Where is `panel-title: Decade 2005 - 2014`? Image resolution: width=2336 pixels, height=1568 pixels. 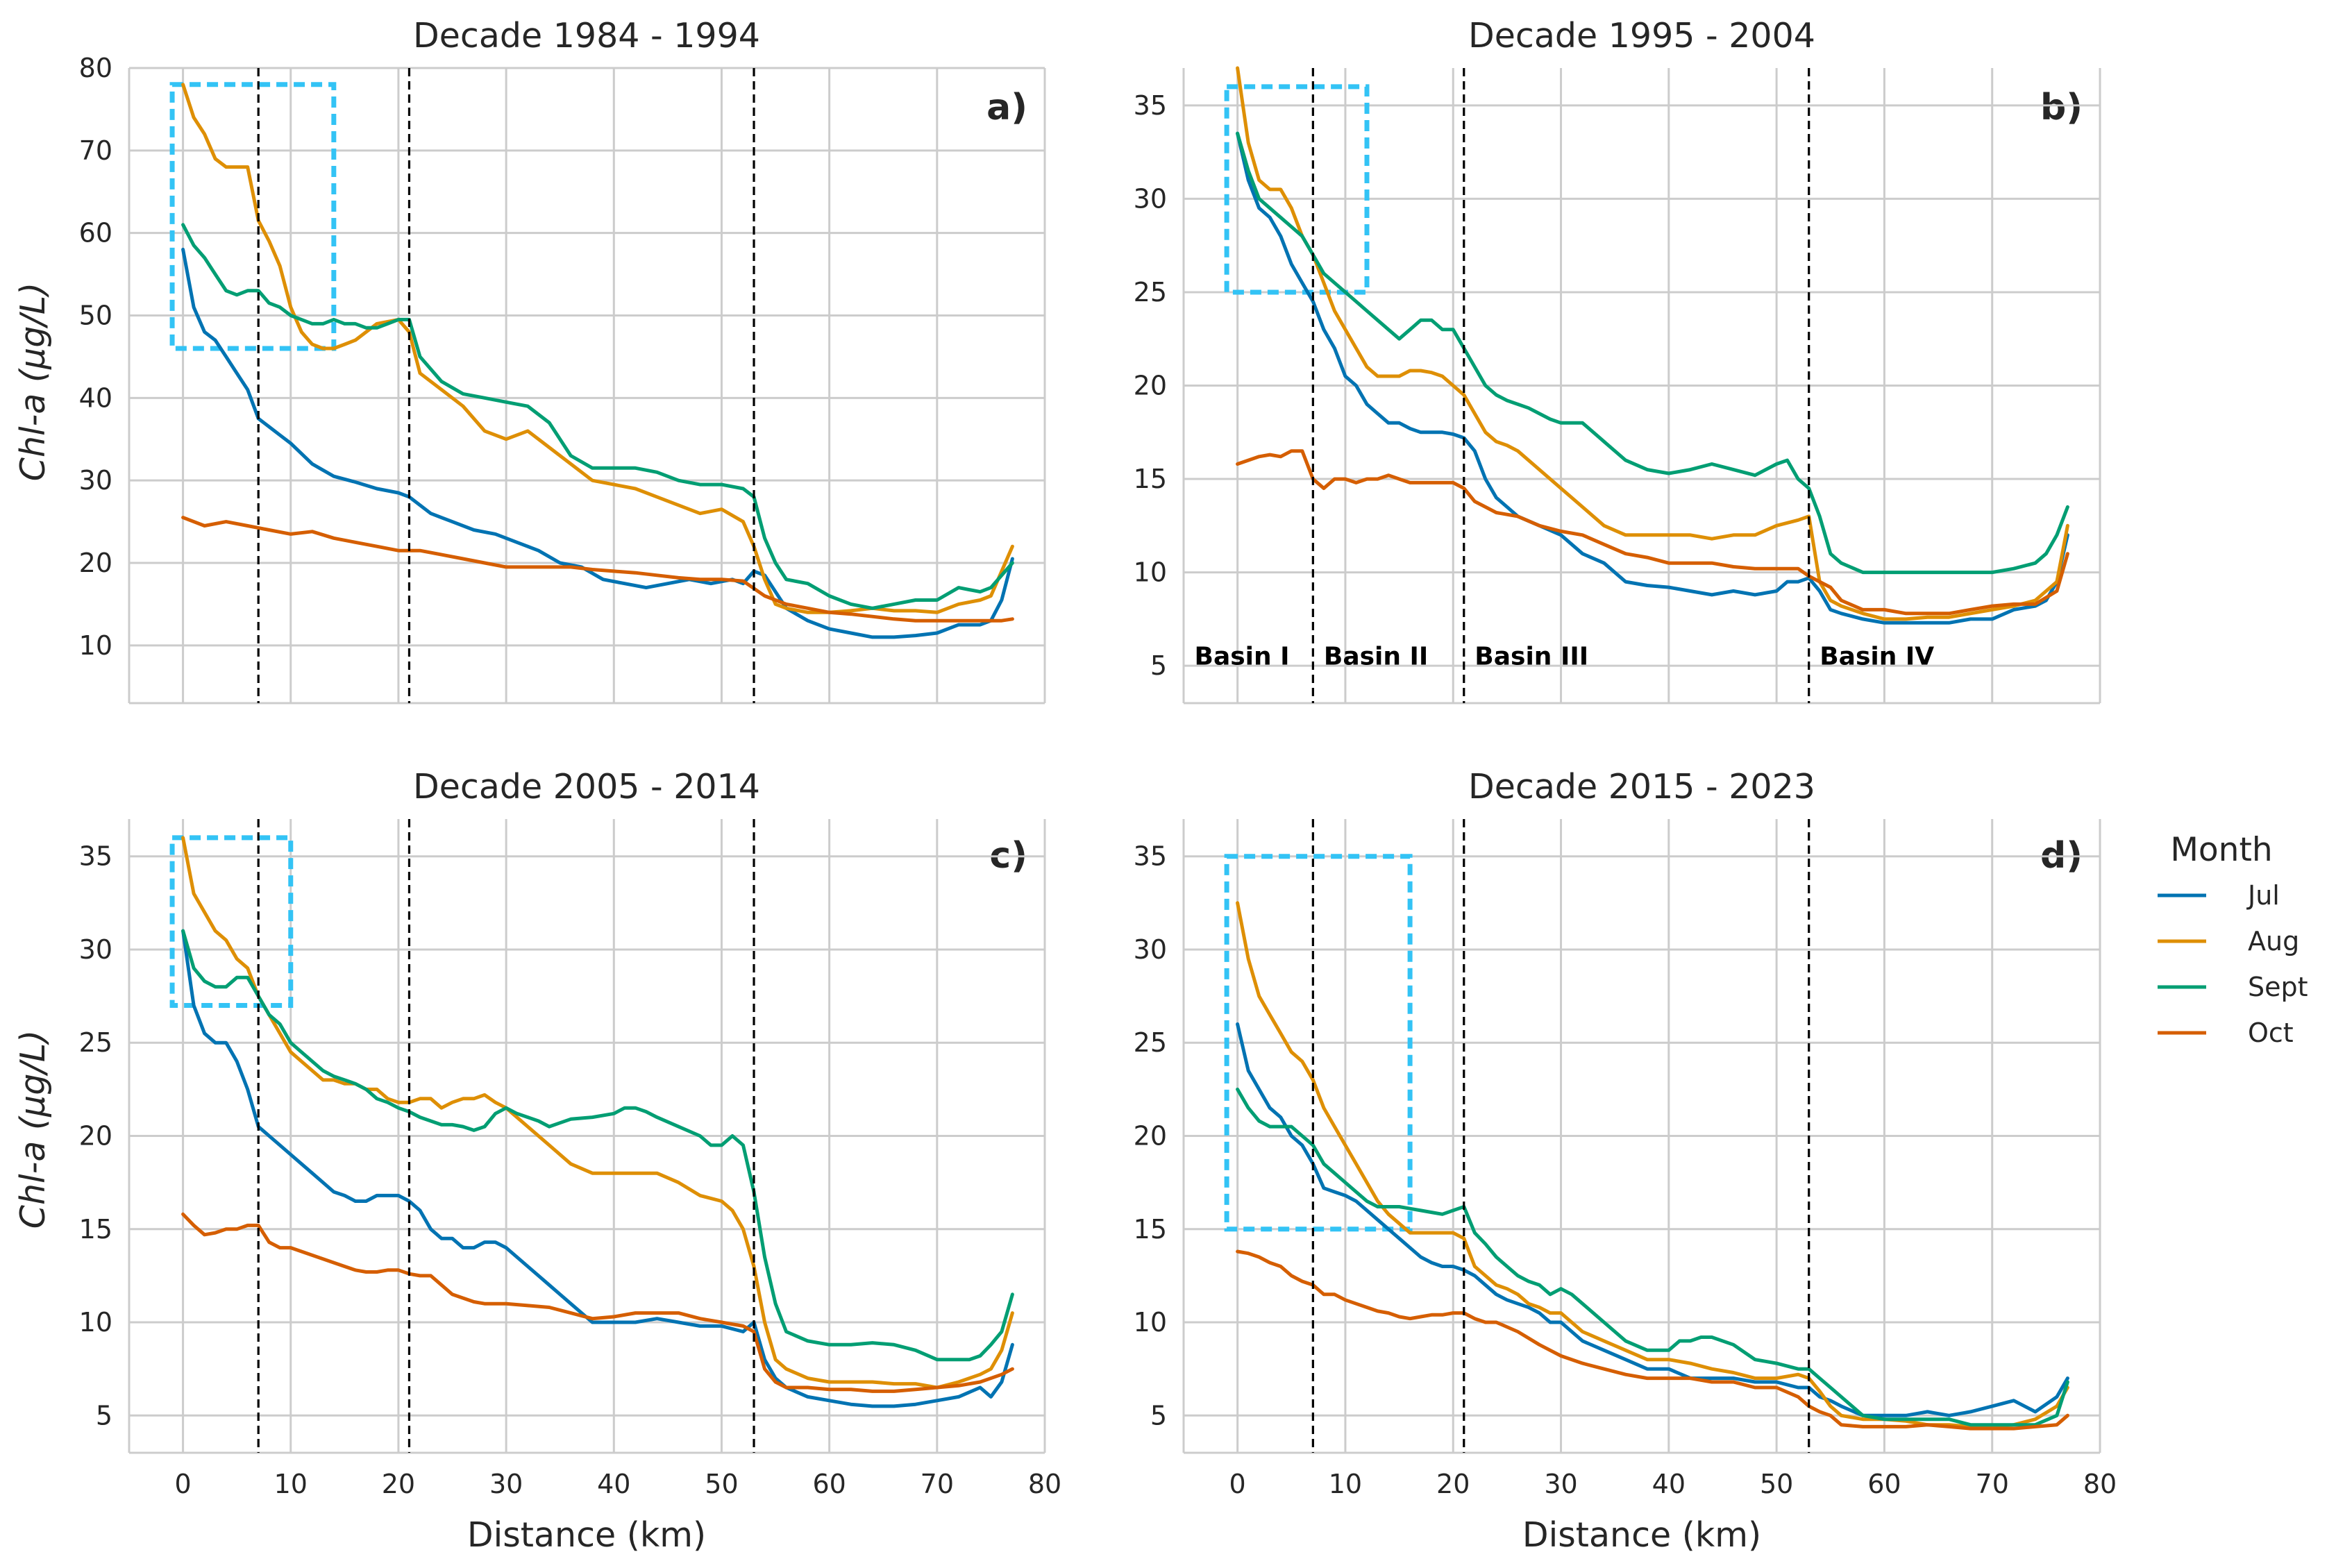 panel-title: Decade 2005 - 2014 is located at coordinates (586, 787).